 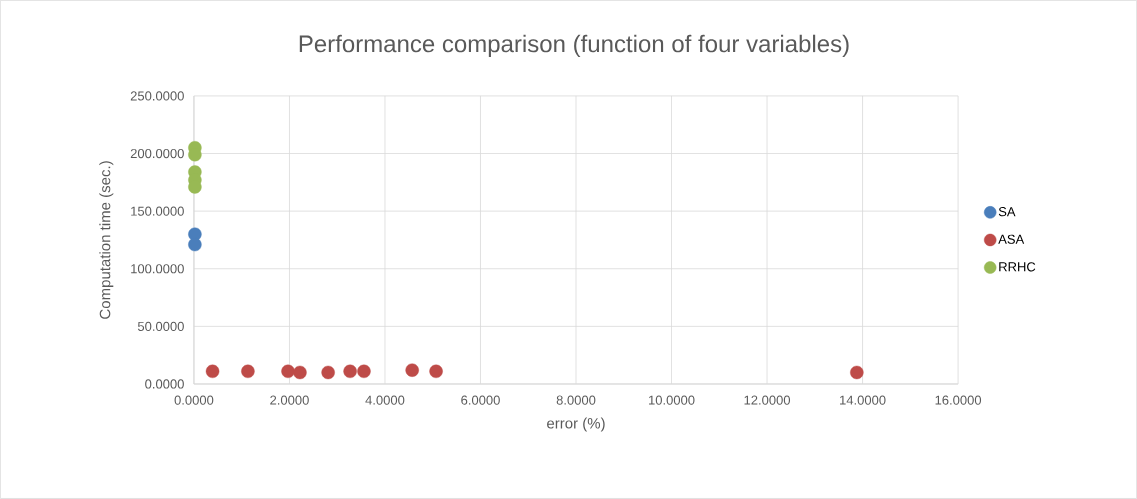 I want to click on legend-label: RRHC, so click(x=1017, y=267).